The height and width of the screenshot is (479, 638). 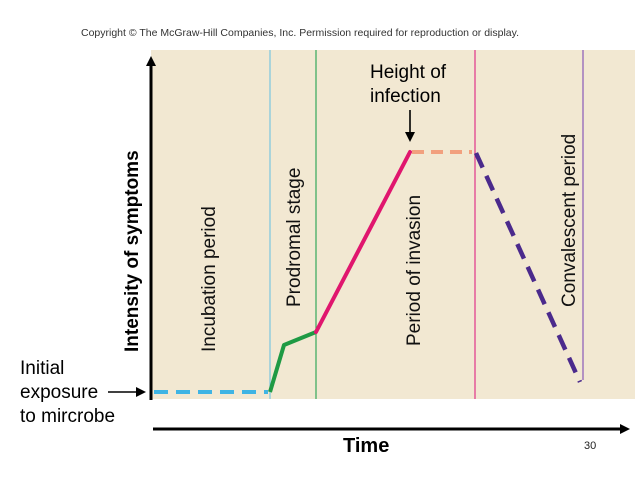 What do you see at coordinates (42, 368) in the screenshot?
I see `exposure-label-line1: Initial` at bounding box center [42, 368].